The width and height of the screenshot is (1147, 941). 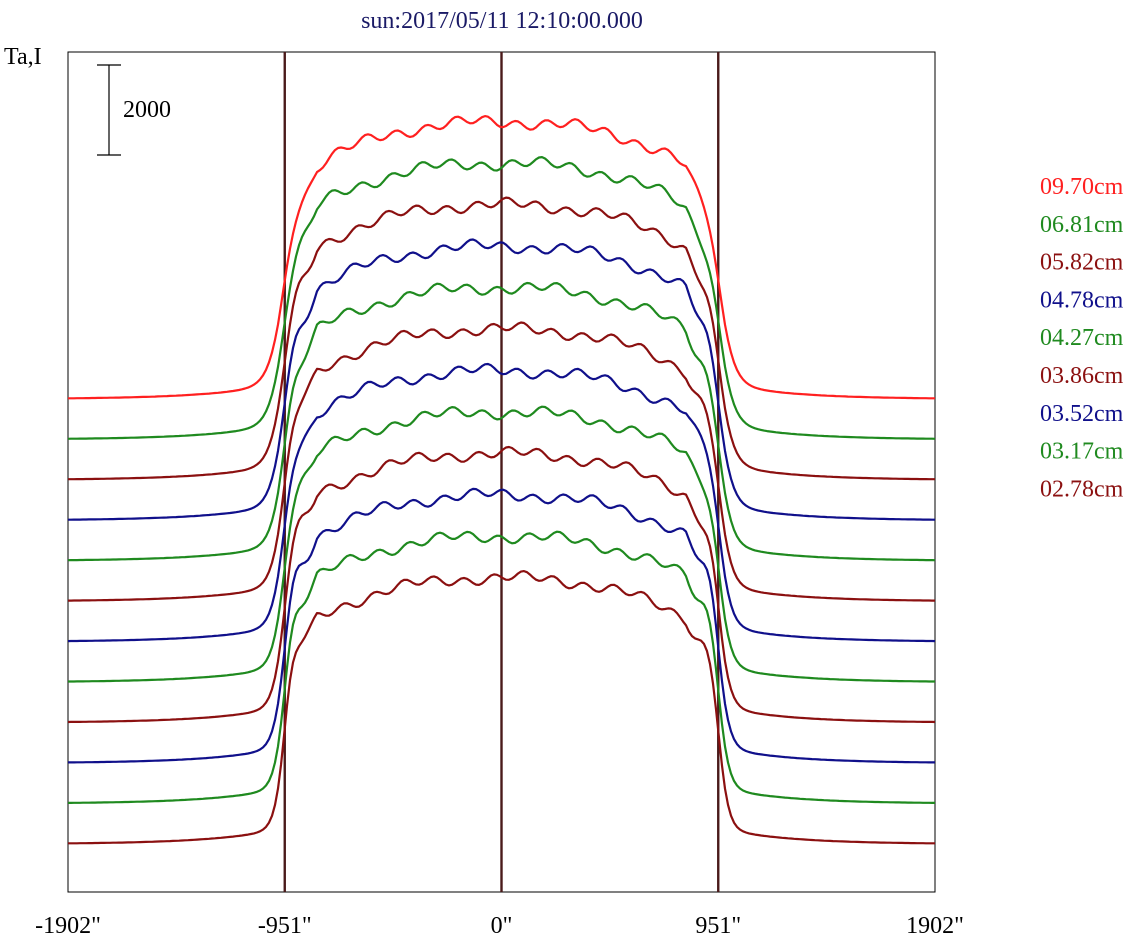 I want to click on x-tick-label-3: 951", so click(x=718, y=926).